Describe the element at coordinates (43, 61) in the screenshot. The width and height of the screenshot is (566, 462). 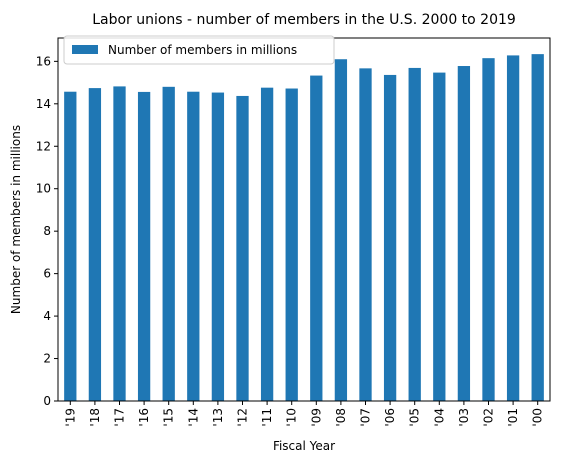
I see `y-tick-label-8: 16` at that location.